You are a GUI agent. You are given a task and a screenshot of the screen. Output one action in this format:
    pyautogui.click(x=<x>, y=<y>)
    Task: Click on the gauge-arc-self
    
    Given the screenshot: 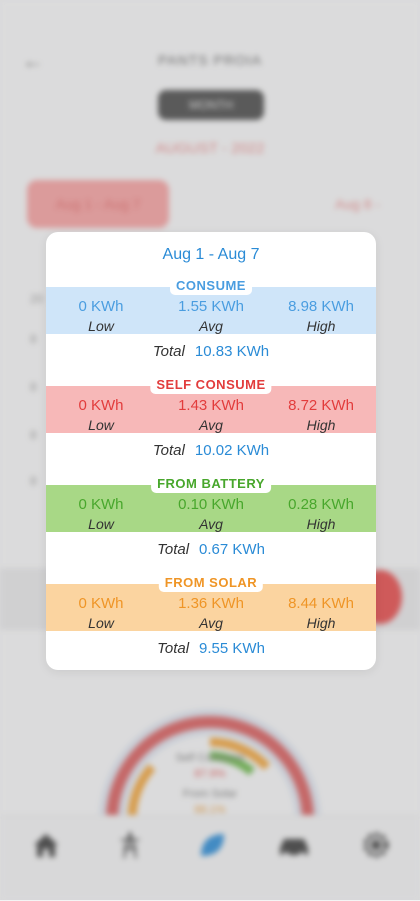 What is the action you would take?
    pyautogui.click(x=158, y=768)
    